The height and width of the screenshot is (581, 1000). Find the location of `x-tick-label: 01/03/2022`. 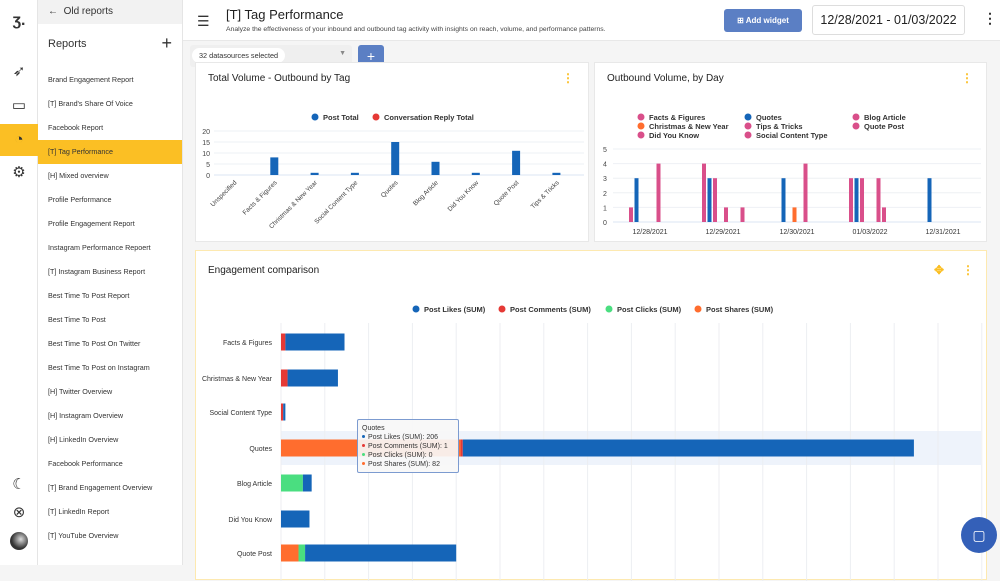

x-tick-label: 01/03/2022 is located at coordinates (869, 232).